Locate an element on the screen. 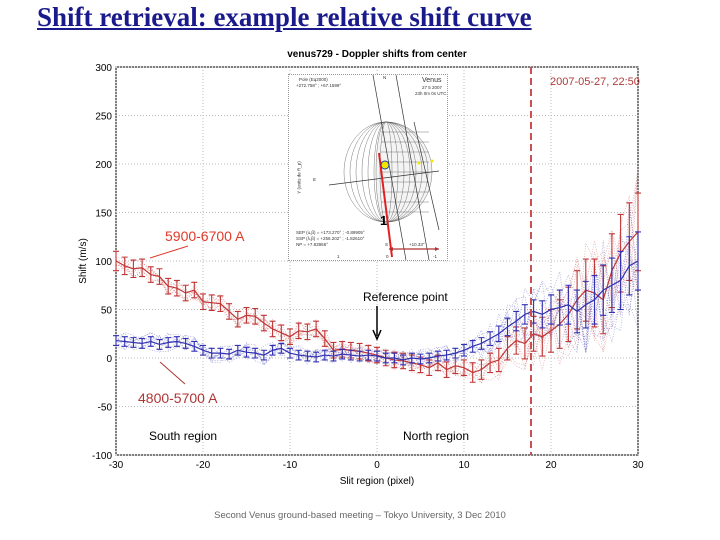 The image size is (720, 540). x-tick-label: 20 is located at coordinates (551, 465).